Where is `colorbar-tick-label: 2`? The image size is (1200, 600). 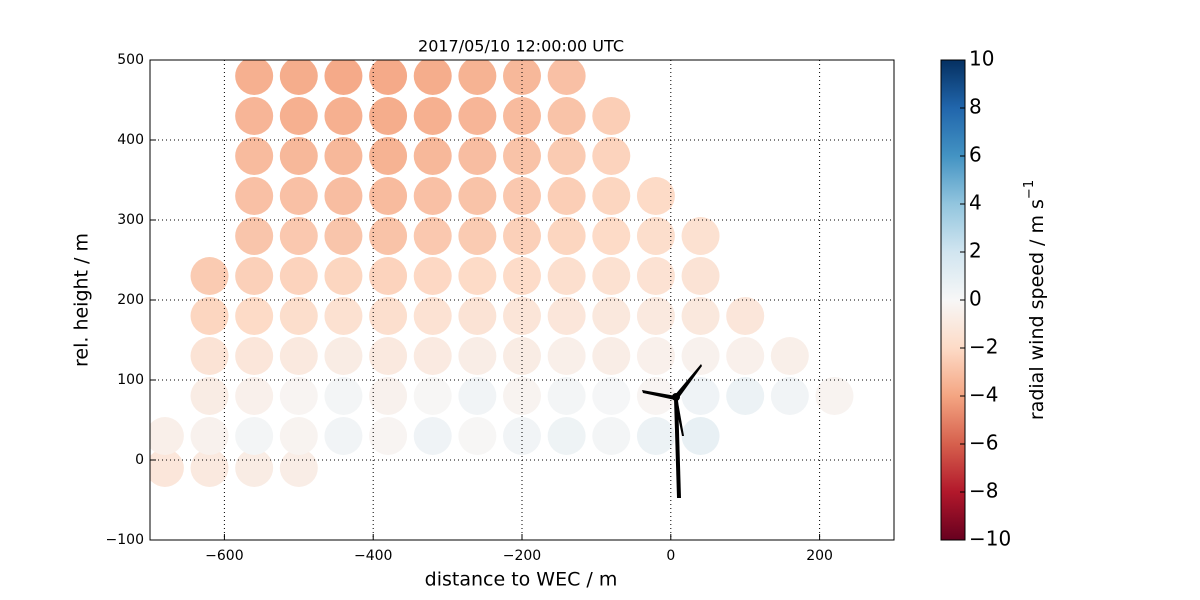
colorbar-tick-label: 2 is located at coordinates (975, 251).